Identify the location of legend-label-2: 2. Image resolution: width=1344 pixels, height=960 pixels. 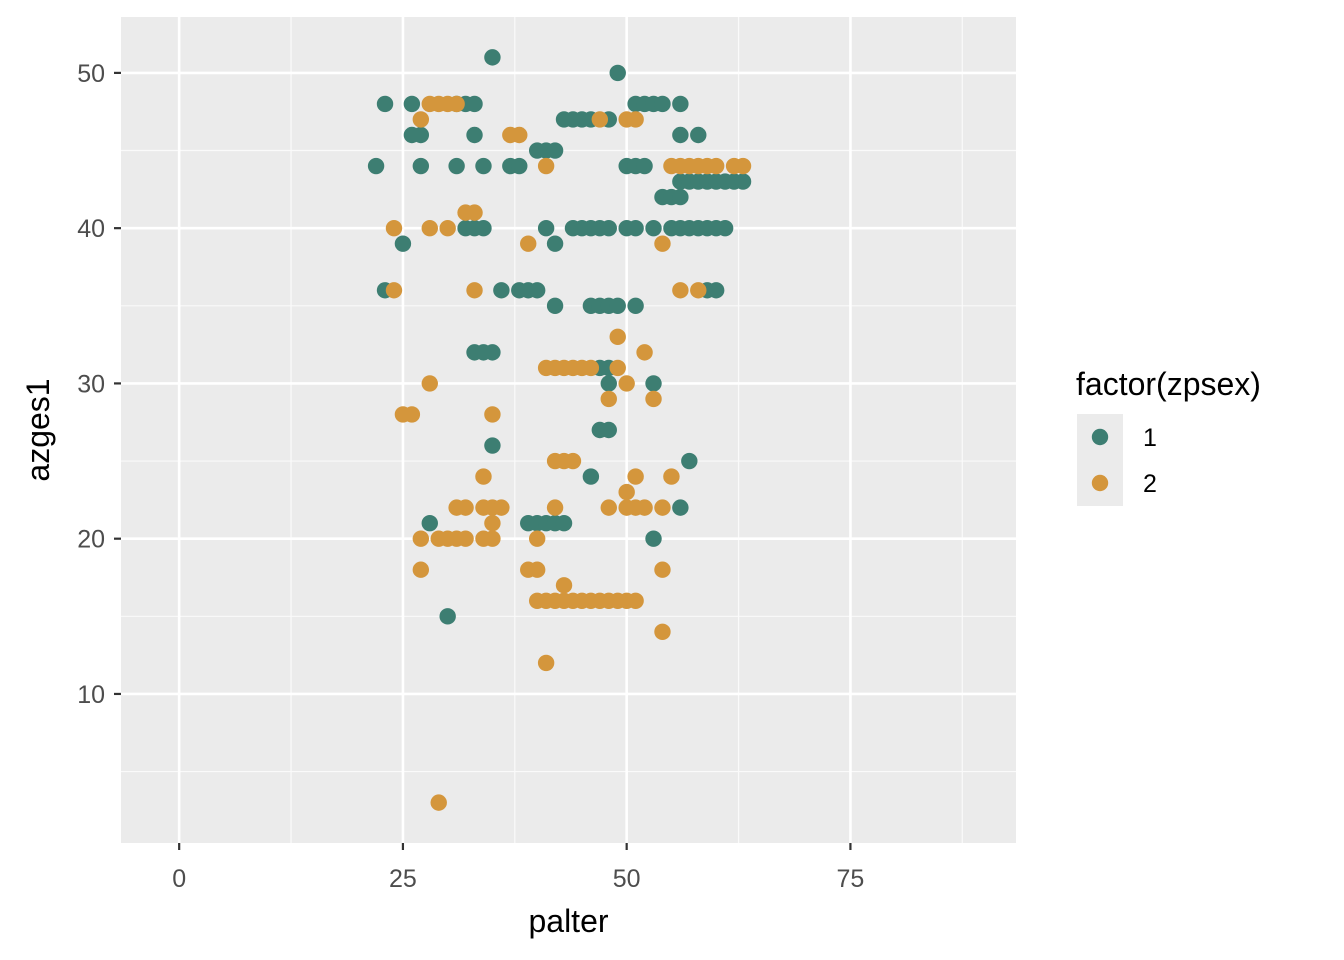
(1150, 484).